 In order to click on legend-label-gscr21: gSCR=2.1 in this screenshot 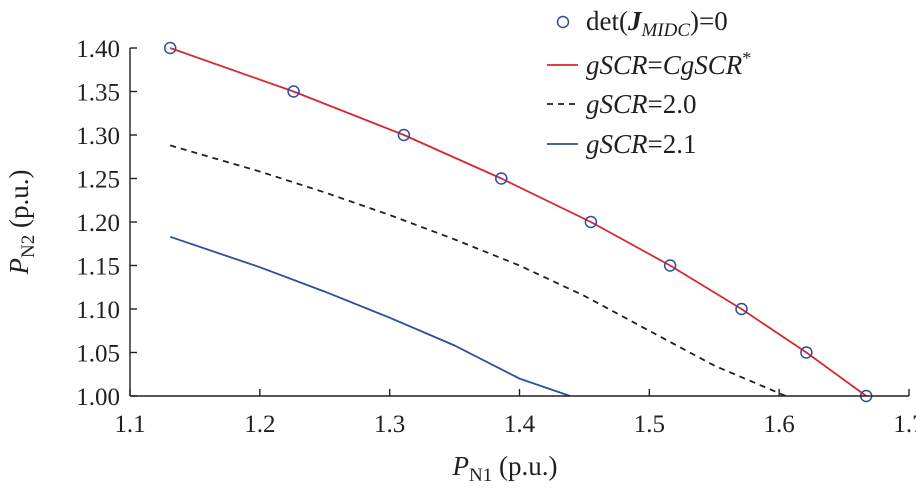, I will do `click(641, 144)`.